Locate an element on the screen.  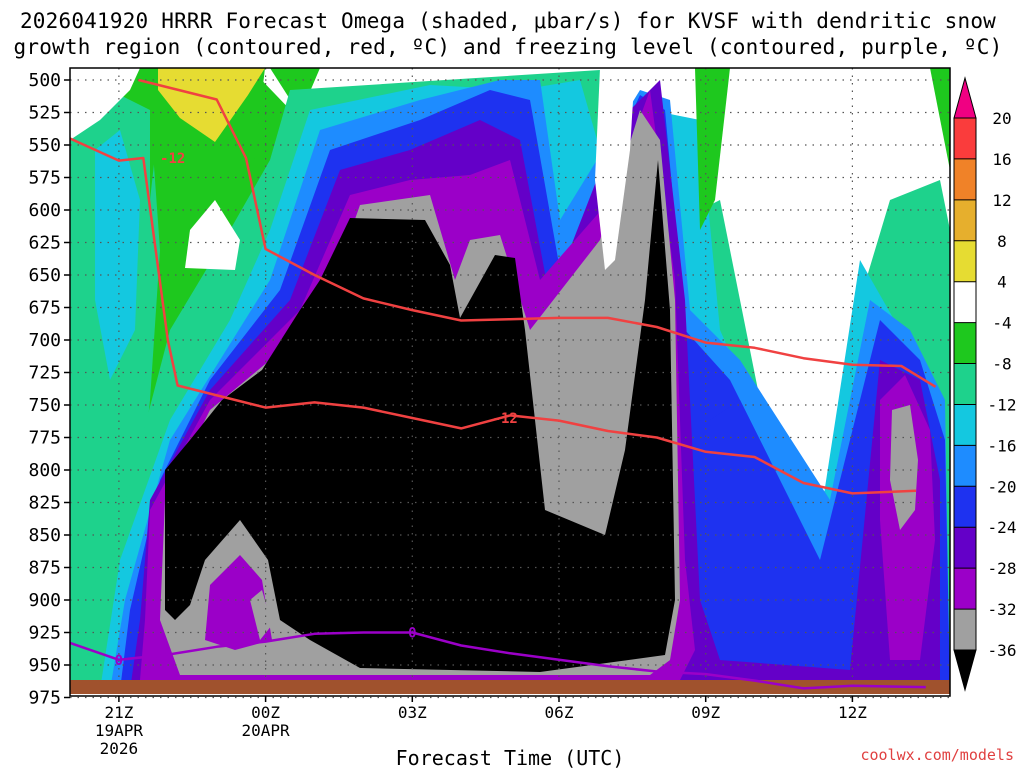
colorbar-label: 4 is located at coordinates (1002, 282).